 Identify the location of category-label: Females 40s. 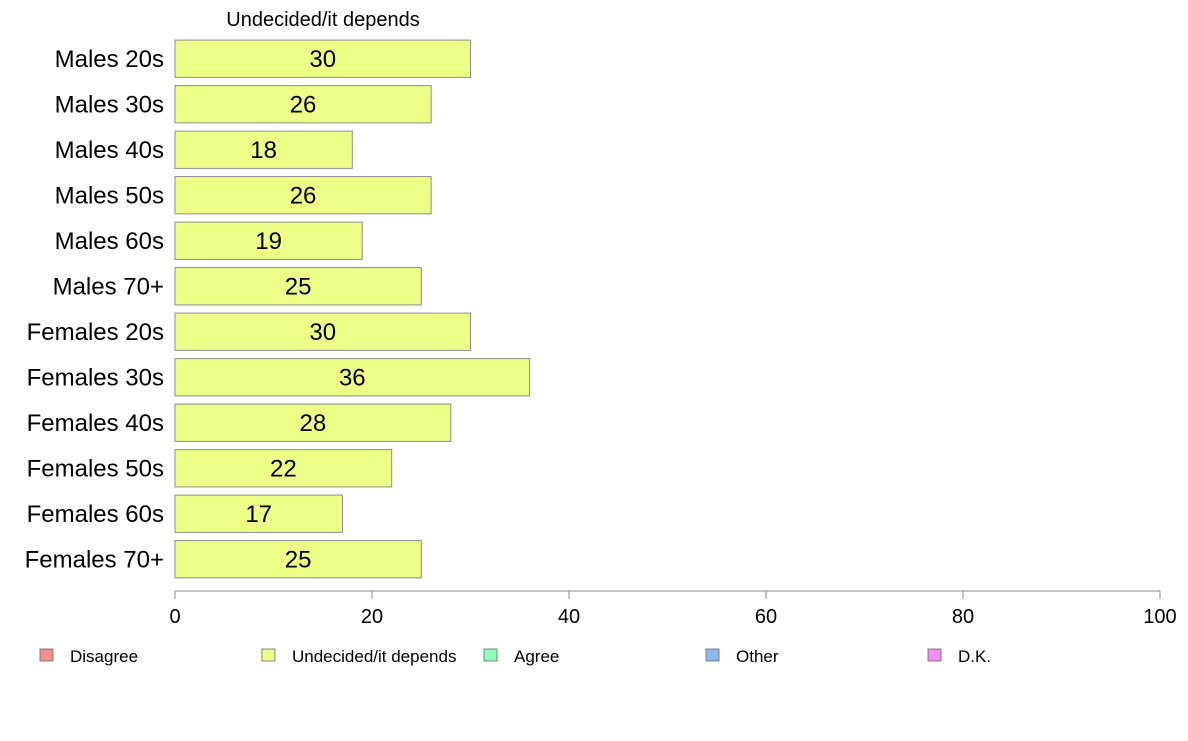
(95, 423).